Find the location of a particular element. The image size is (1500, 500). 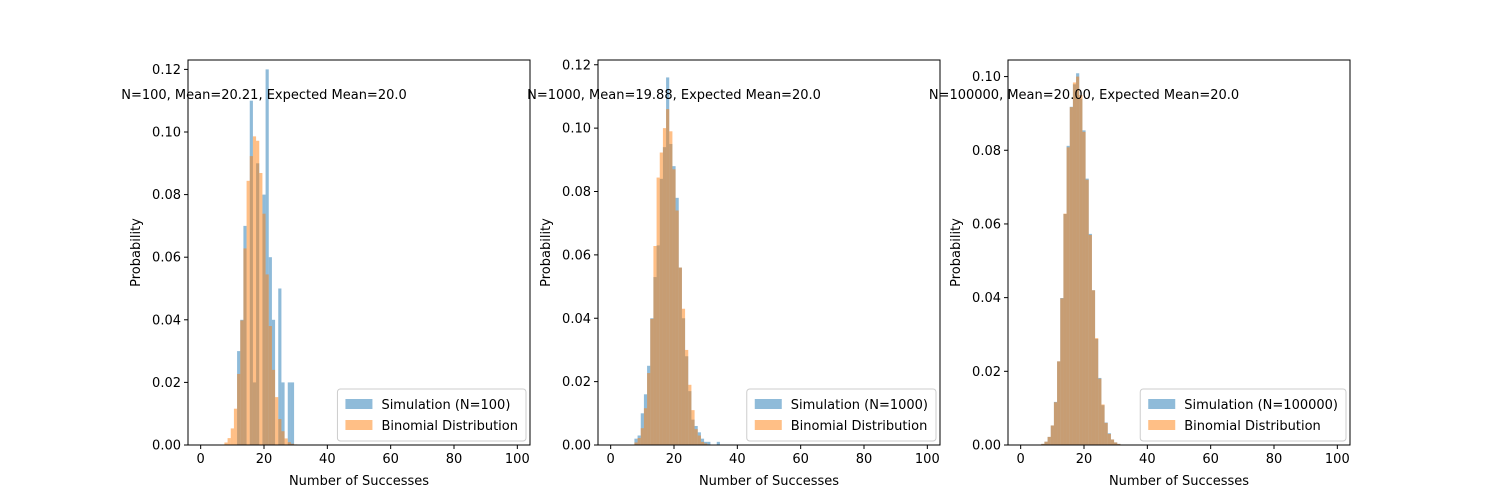

legend-box is located at coordinates (431, 415).